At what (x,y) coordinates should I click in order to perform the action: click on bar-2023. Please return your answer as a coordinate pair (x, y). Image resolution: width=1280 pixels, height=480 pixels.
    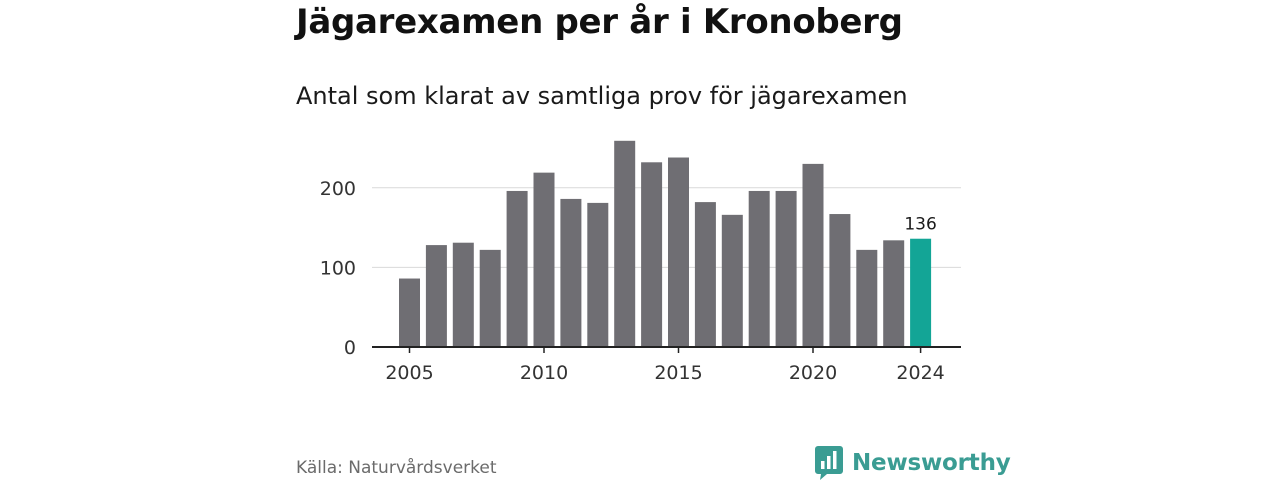
    Looking at the image, I should click on (894, 293).